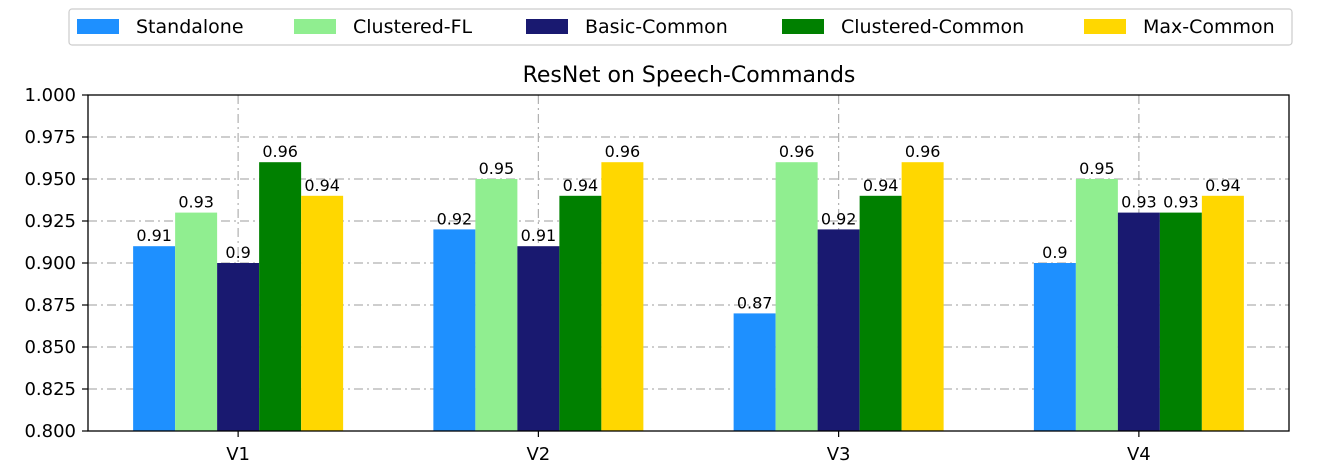  Describe the element at coordinates (755, 302) in the screenshot. I see `bar-value-label: 0.87` at that location.